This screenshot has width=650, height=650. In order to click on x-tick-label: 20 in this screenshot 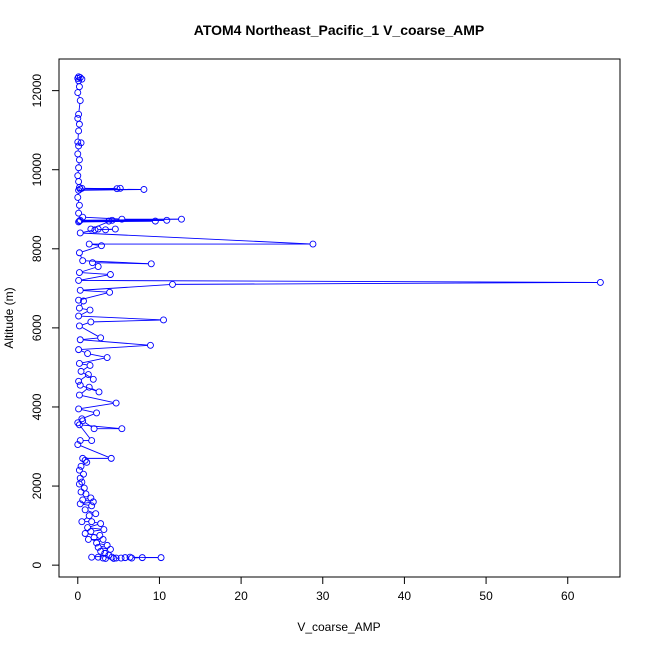, I will do `click(241, 596)`.